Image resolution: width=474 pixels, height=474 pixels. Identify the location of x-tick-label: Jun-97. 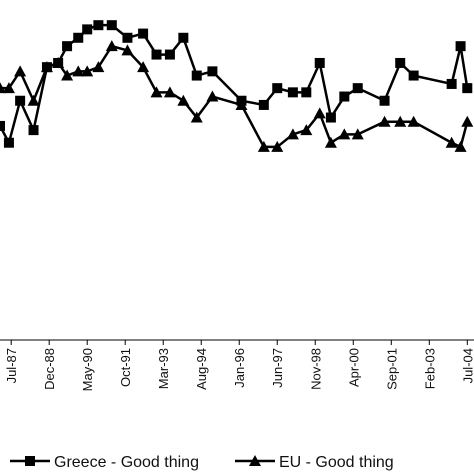
(277, 368).